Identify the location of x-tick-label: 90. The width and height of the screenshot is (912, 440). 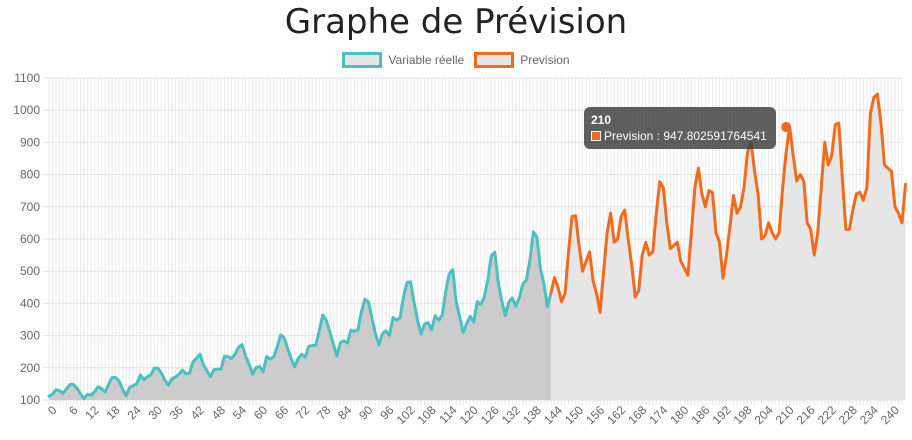
(366, 413).